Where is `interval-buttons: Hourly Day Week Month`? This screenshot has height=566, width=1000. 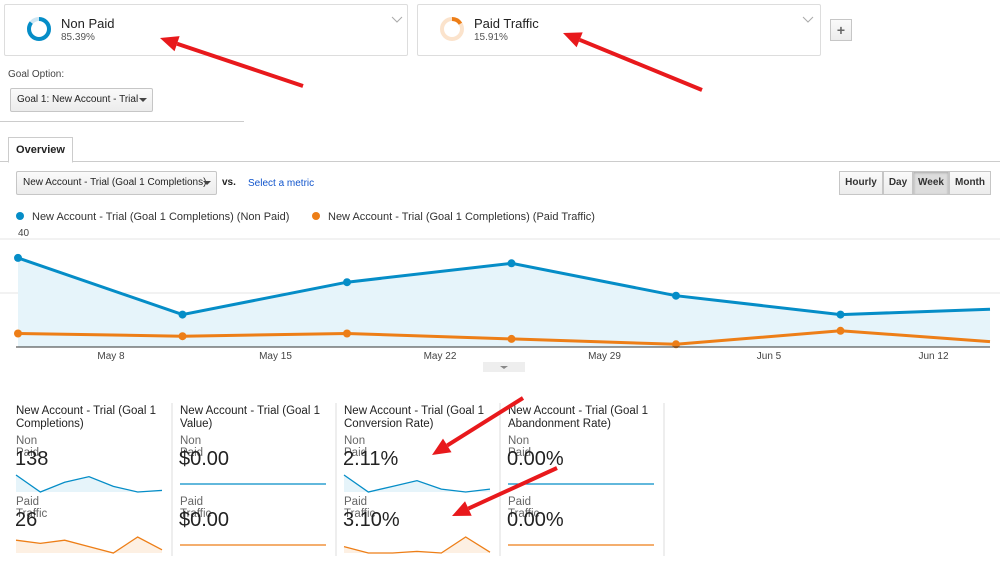
interval-buttons: Hourly Day Week Month is located at coordinates (915, 183).